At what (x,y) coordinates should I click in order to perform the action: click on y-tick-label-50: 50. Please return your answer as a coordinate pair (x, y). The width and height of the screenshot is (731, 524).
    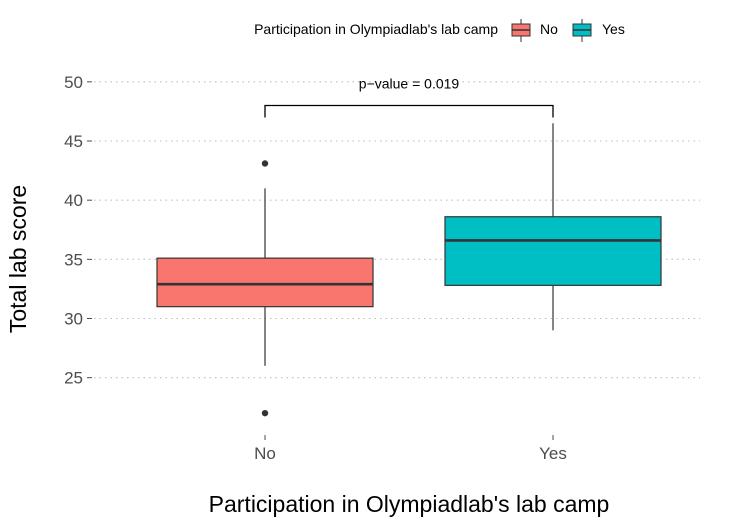
    Looking at the image, I should click on (73, 82).